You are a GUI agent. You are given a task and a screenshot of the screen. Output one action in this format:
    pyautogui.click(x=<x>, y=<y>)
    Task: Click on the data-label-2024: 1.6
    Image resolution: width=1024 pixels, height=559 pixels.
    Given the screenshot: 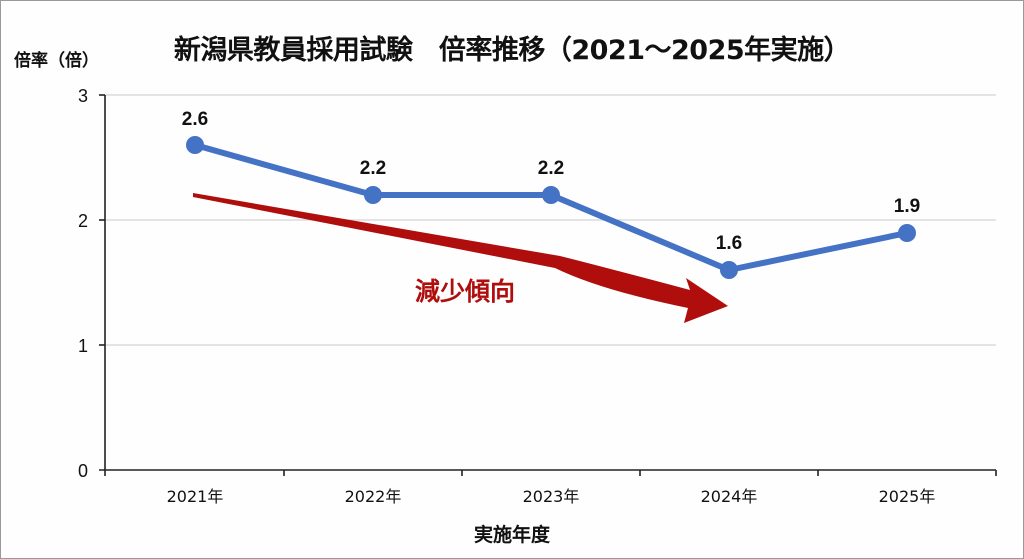 What is the action you would take?
    pyautogui.click(x=729, y=243)
    